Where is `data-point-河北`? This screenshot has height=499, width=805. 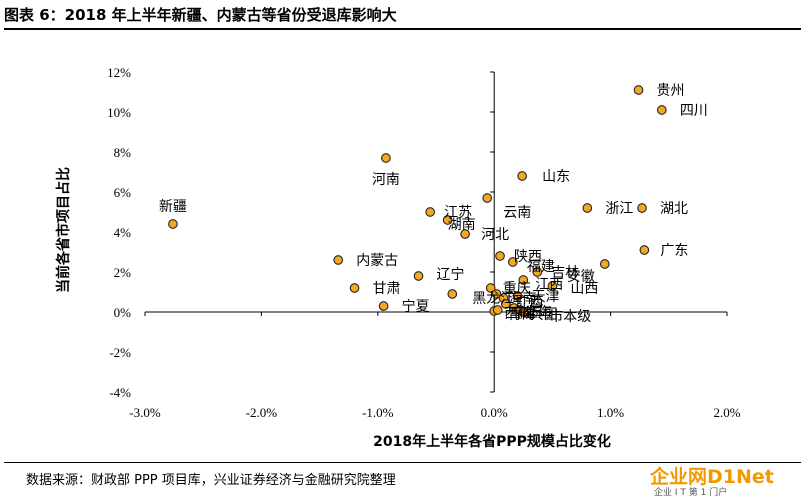
data-point-河北 is located at coordinates (465, 234).